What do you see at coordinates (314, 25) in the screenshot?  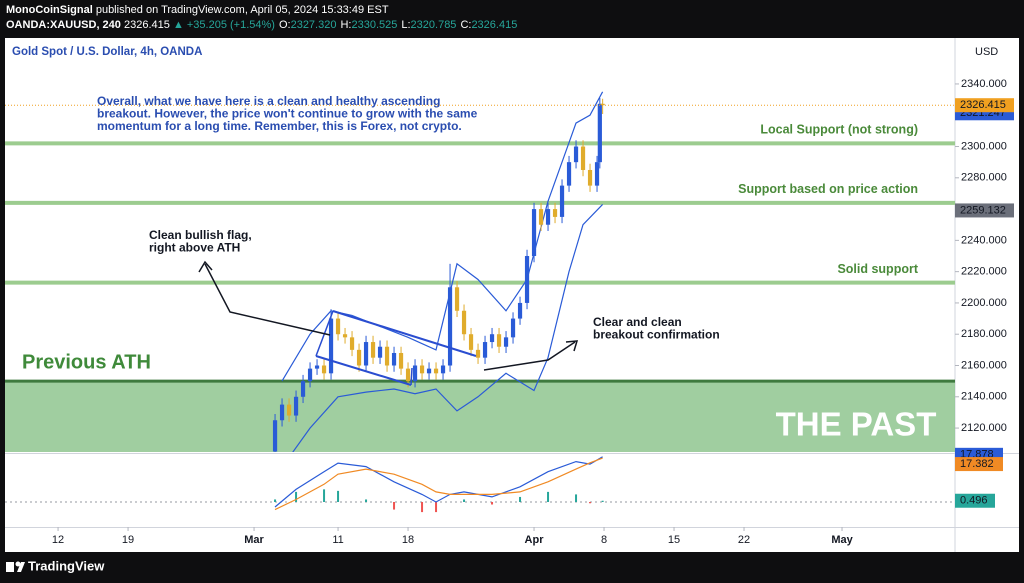 I see `ohlc-value: 2327.320` at bounding box center [314, 25].